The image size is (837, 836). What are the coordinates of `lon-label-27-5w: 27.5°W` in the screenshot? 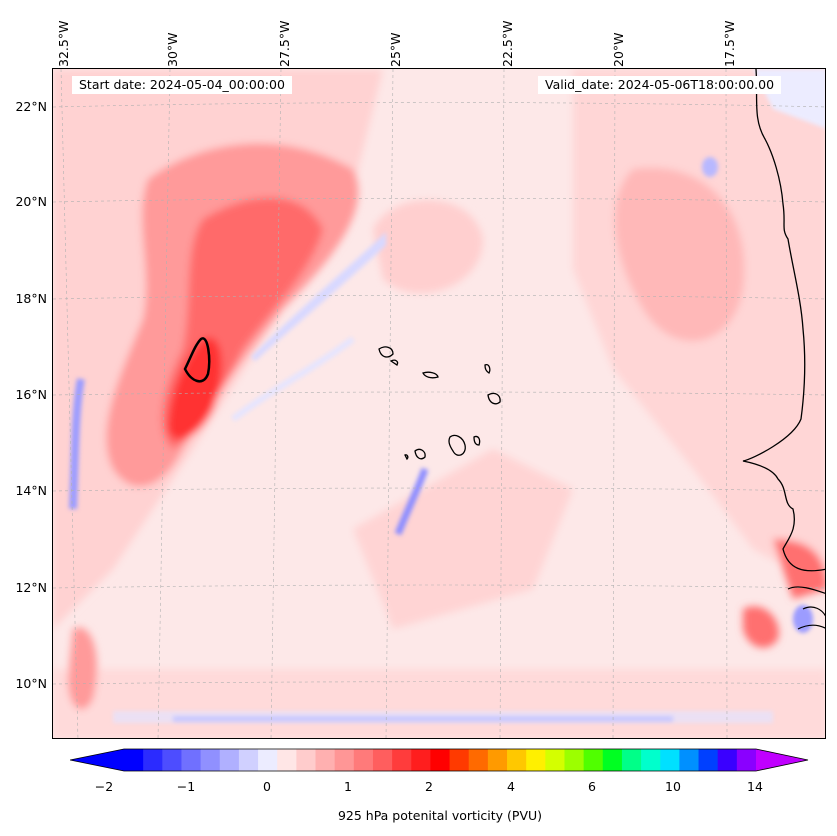 It's located at (284, 43).